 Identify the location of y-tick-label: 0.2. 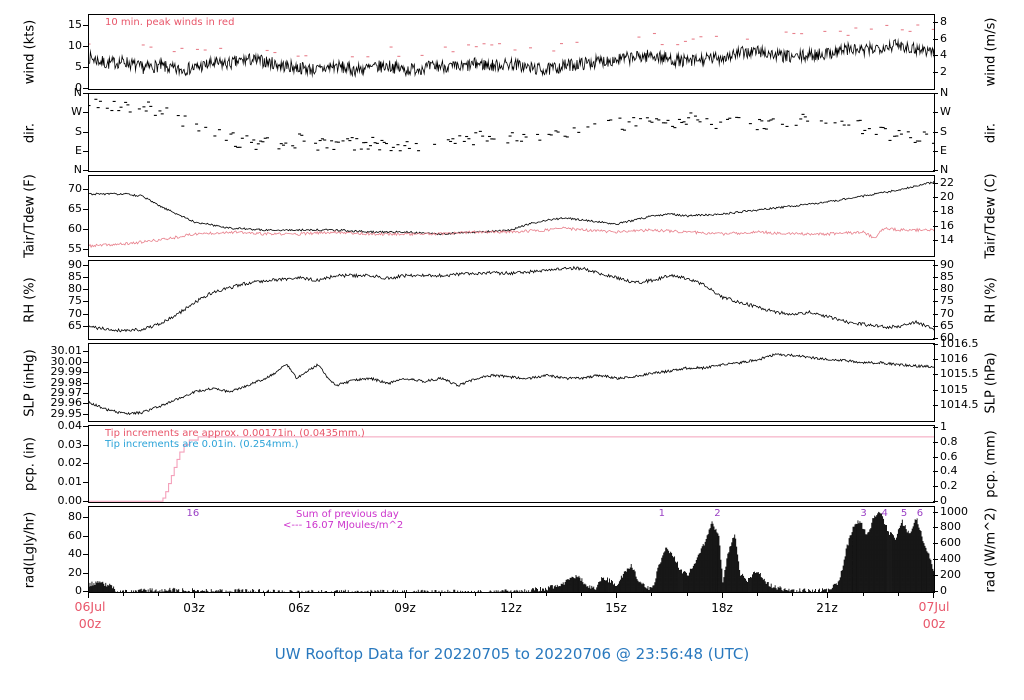
(949, 485).